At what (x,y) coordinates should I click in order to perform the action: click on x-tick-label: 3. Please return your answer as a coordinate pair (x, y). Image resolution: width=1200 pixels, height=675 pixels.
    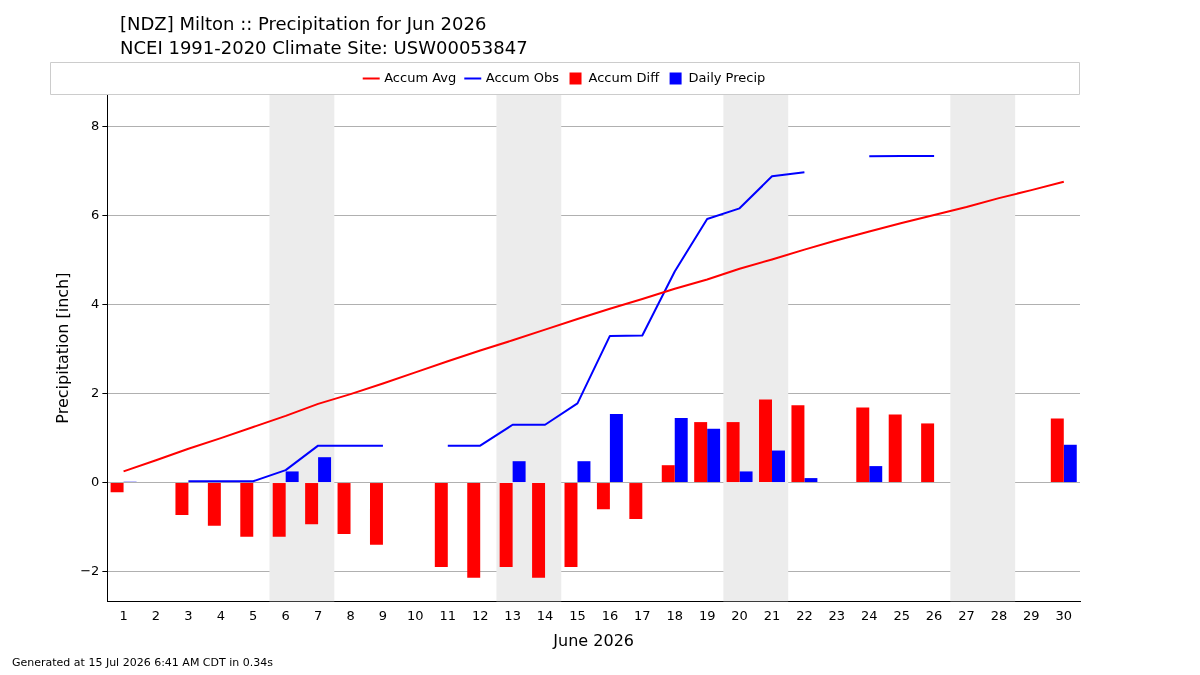
    Looking at the image, I should click on (188, 616).